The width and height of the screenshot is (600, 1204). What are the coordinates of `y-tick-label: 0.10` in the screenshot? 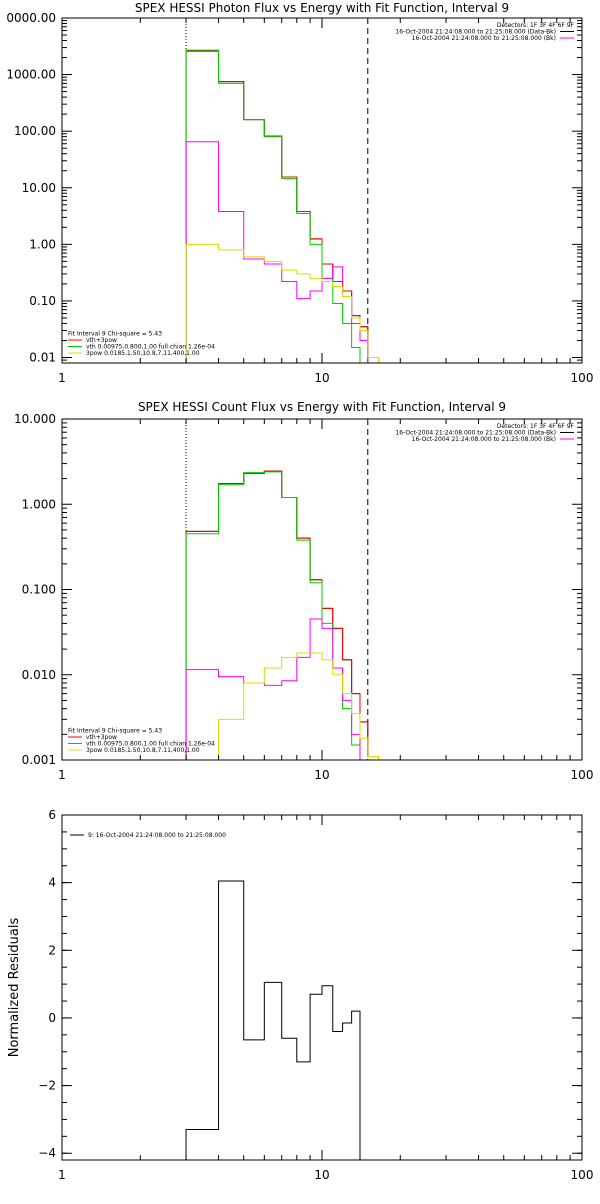 It's located at (42, 301).